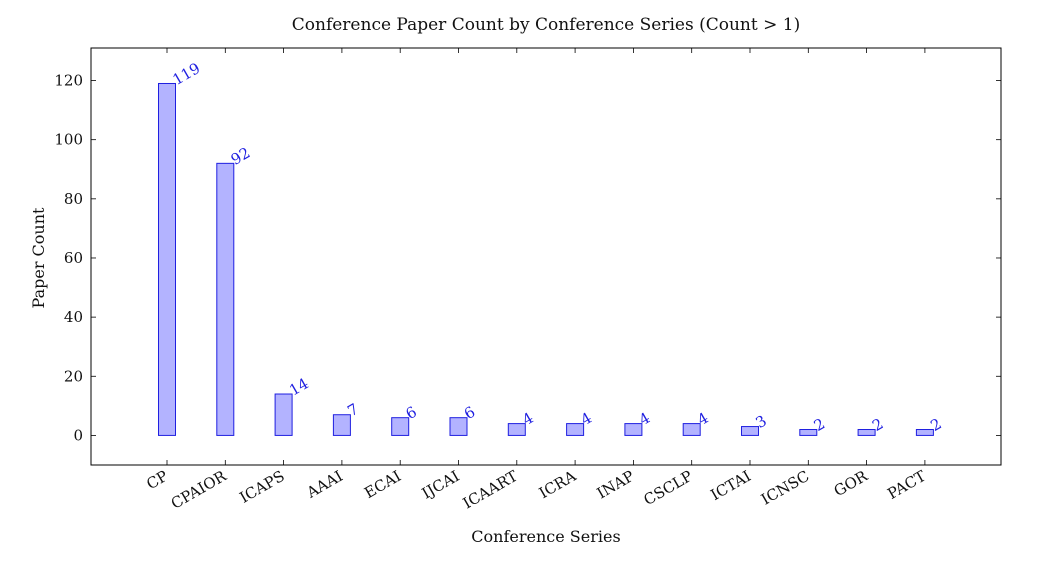  What do you see at coordinates (382, 484) in the screenshot?
I see `x-tick-label: ECAI` at bounding box center [382, 484].